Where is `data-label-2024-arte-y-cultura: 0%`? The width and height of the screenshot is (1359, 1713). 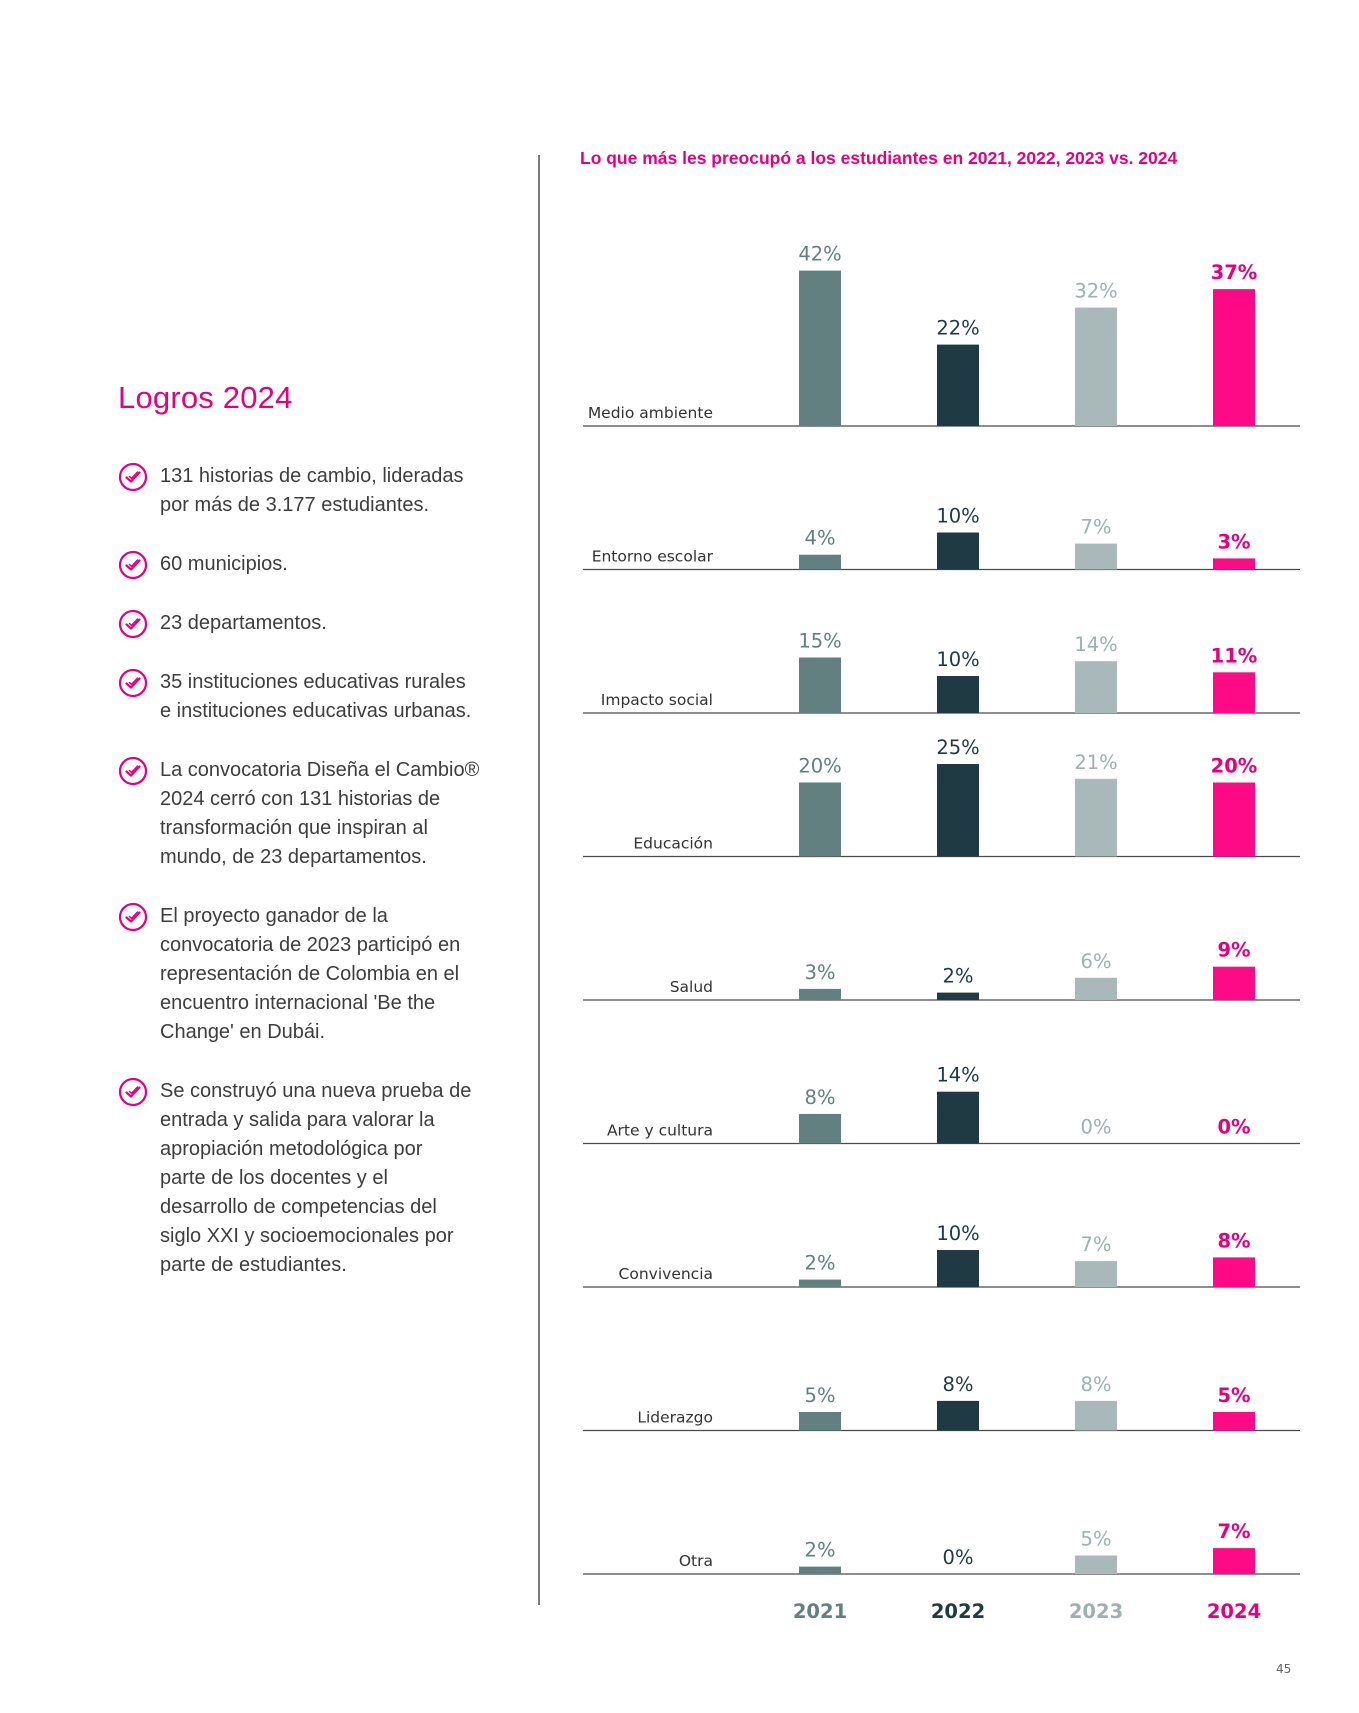 data-label-2024-arte-y-cultura: 0% is located at coordinates (1233, 1127).